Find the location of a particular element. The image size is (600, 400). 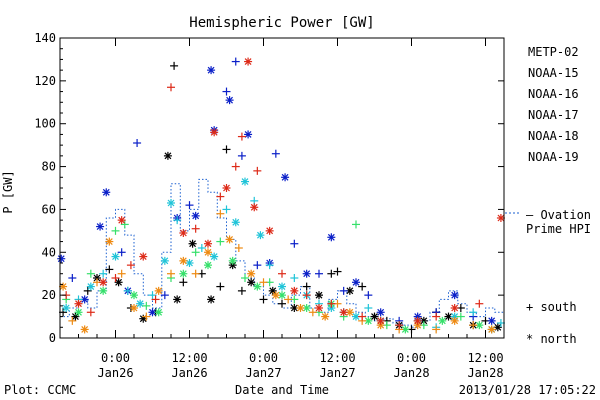

y-tick-label: 100 is located at coordinates (45, 124).